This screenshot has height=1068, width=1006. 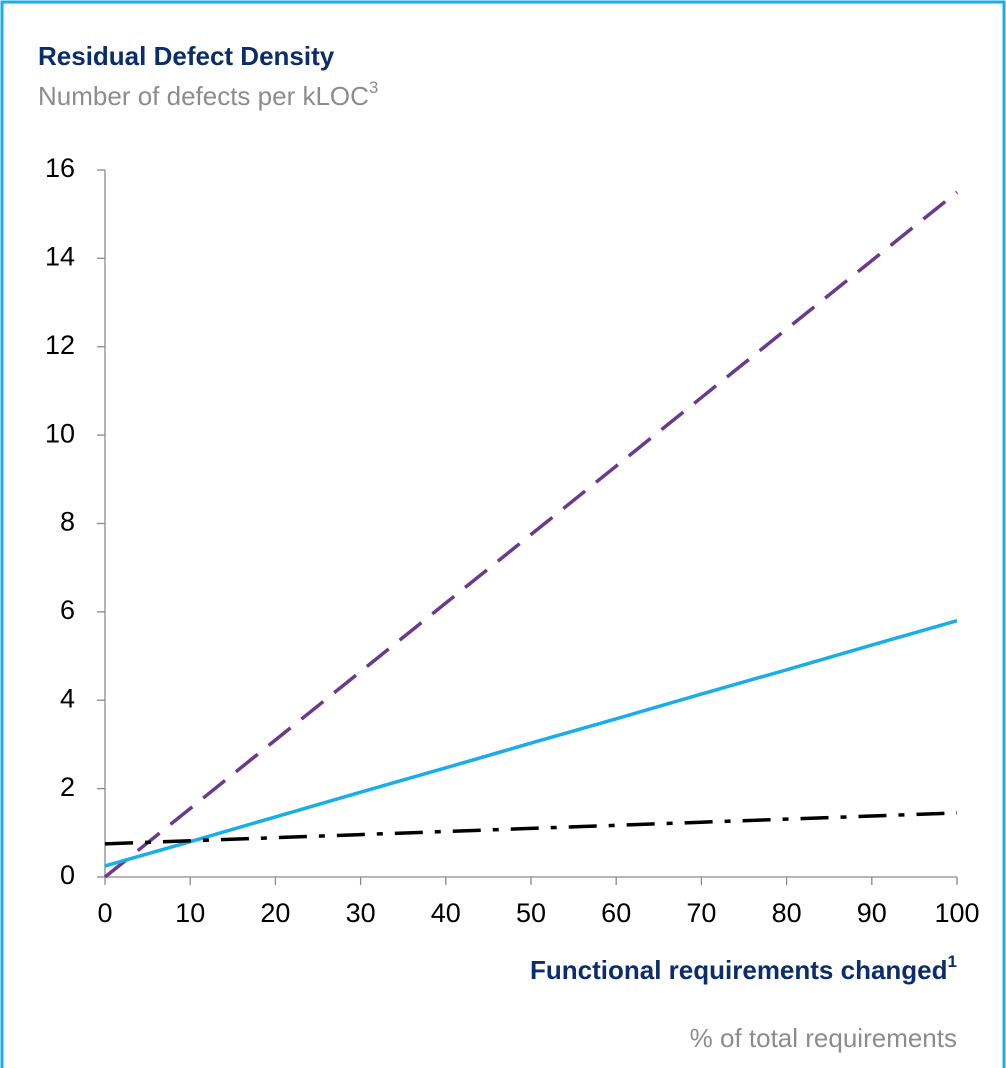 I want to click on y-tick-label: 2, so click(x=67, y=787).